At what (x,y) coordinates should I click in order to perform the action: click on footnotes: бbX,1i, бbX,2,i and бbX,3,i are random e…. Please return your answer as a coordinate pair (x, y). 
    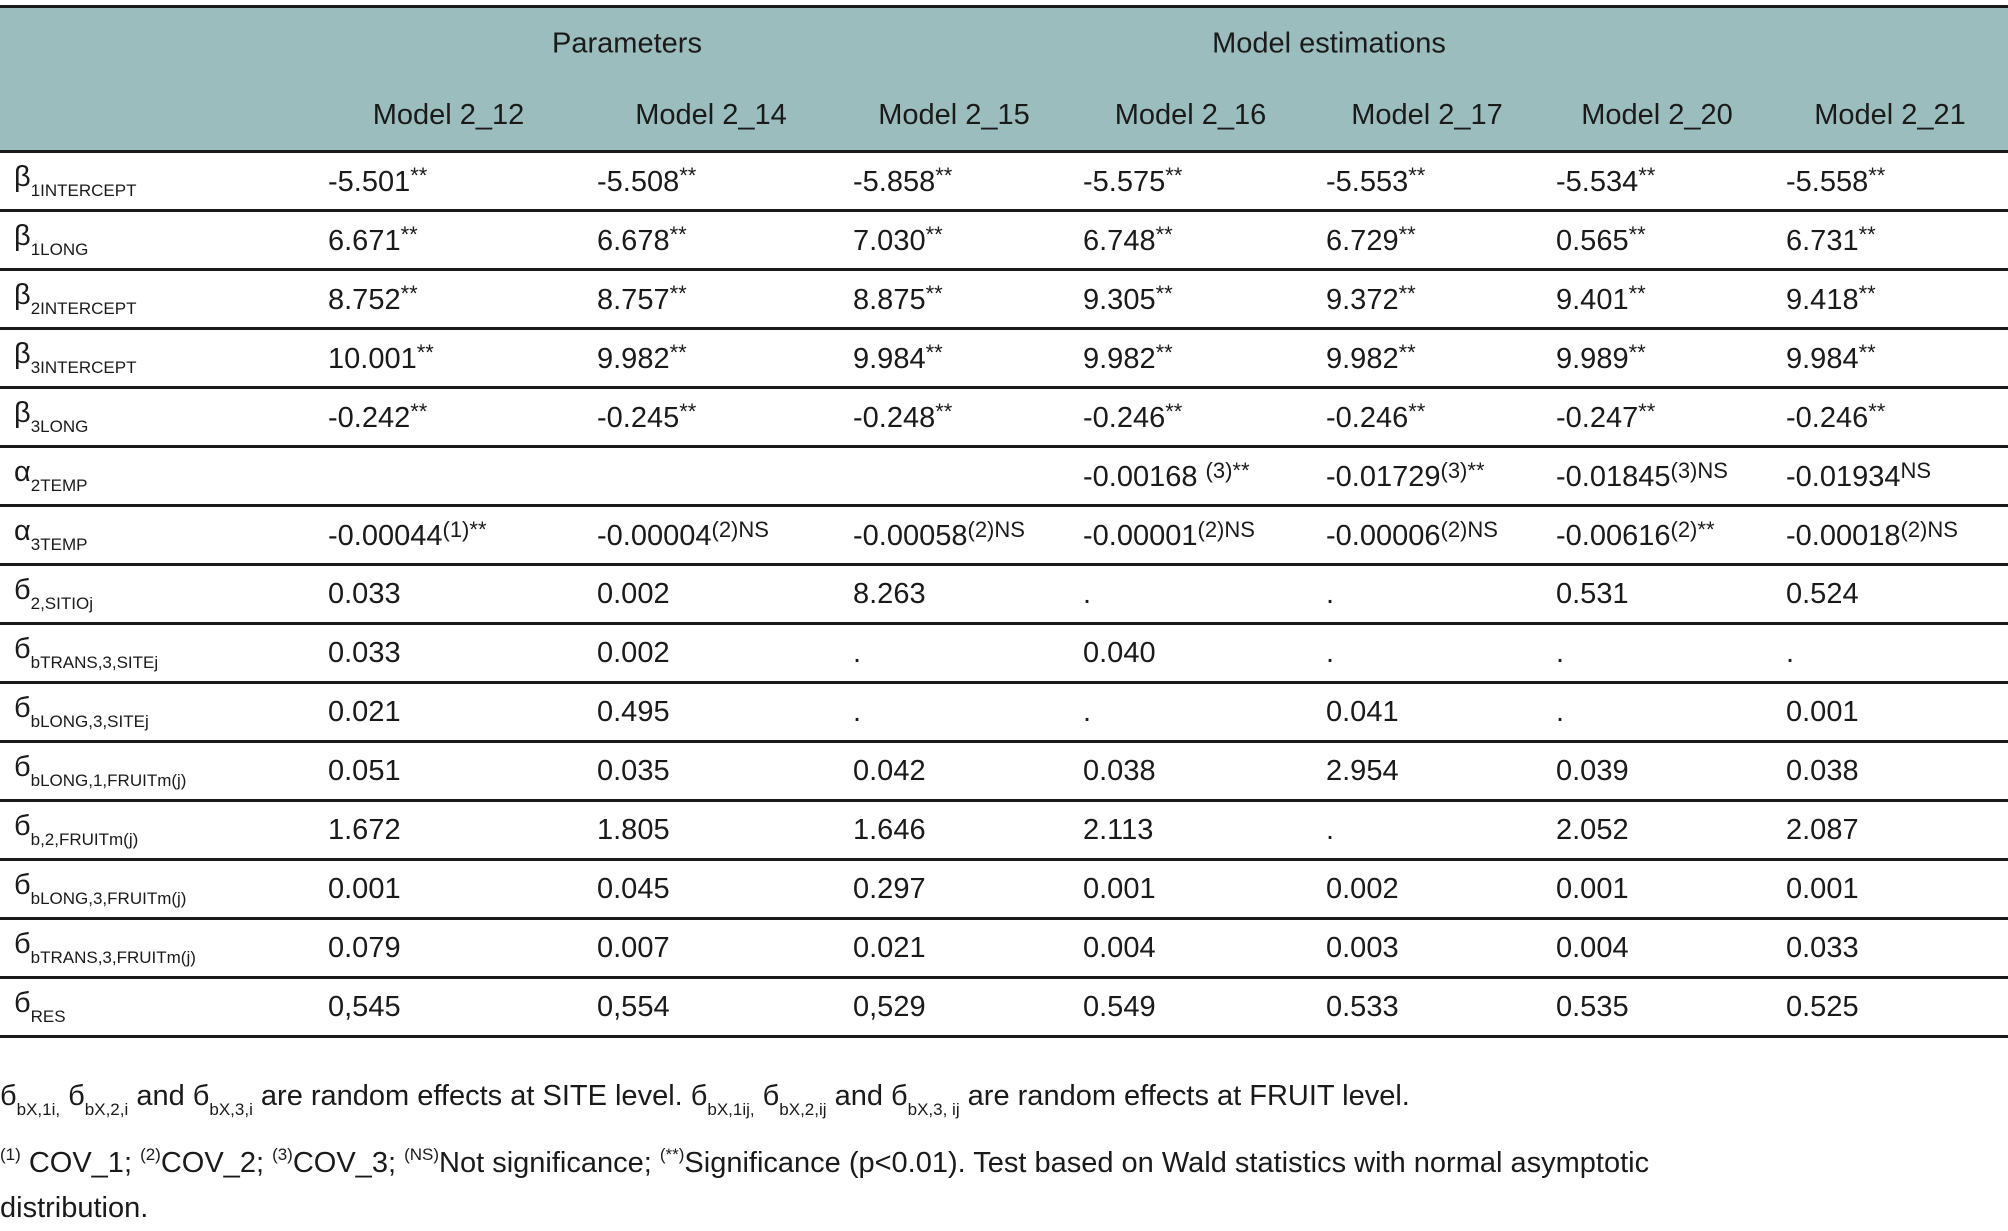
    Looking at the image, I should click on (895, 1152).